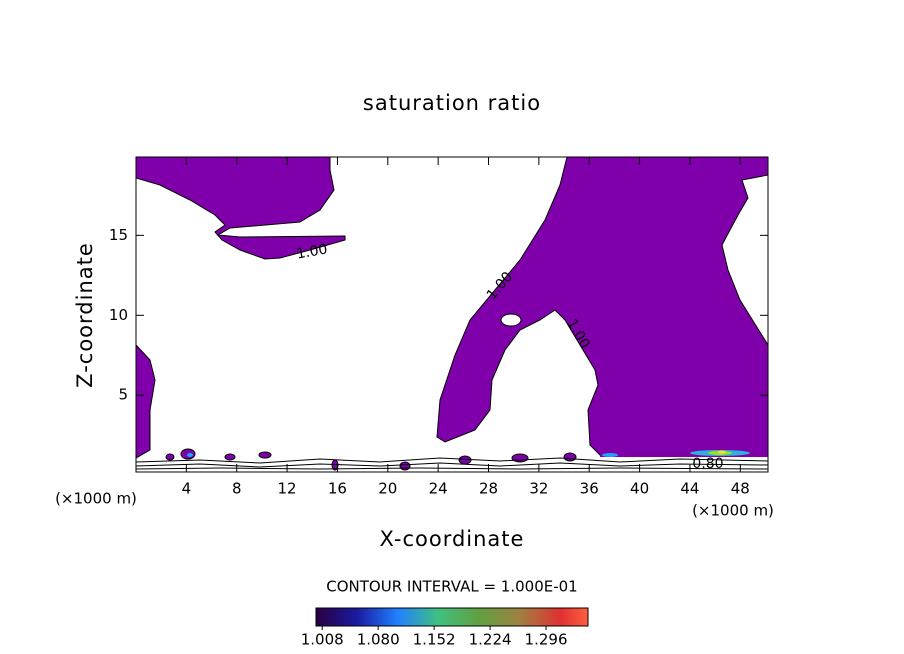 This screenshot has width=904, height=654. What do you see at coordinates (237, 489) in the screenshot?
I see `x-tick-label: 8` at bounding box center [237, 489].